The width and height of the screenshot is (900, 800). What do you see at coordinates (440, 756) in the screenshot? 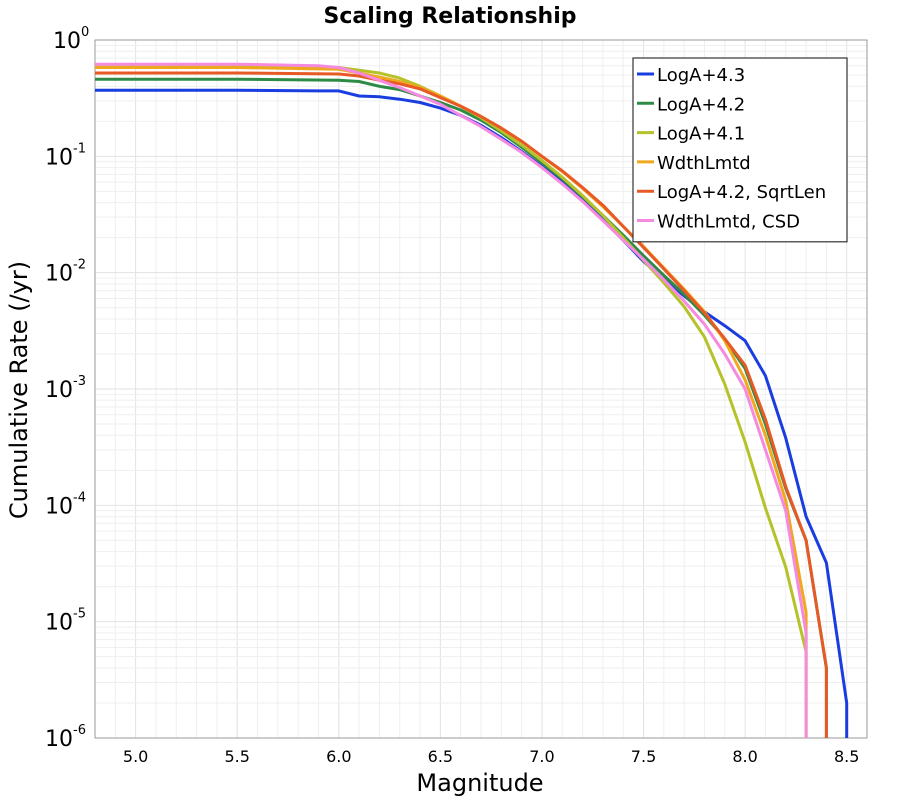
I see `x-tick-label: 6.5` at bounding box center [440, 756].